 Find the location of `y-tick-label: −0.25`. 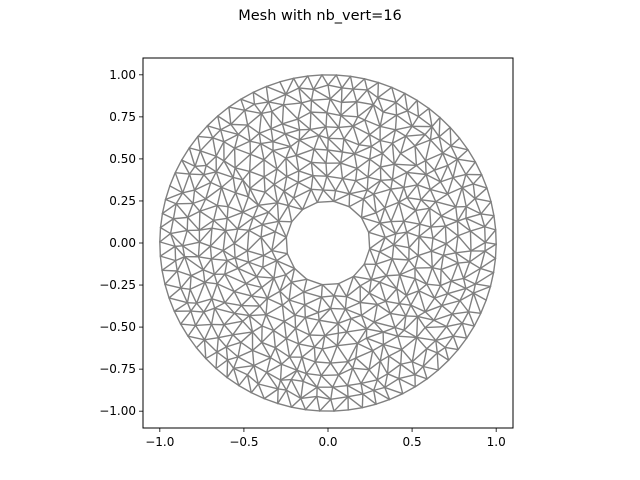

y-tick-label: −0.25 is located at coordinates (117, 285).